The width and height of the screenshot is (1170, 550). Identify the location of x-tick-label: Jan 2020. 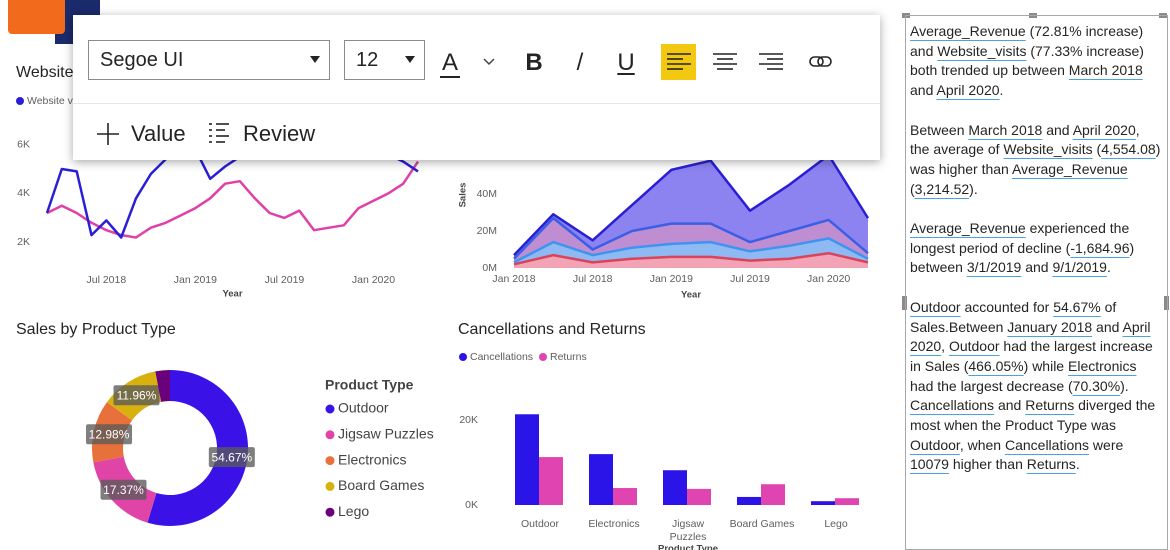
(373, 280).